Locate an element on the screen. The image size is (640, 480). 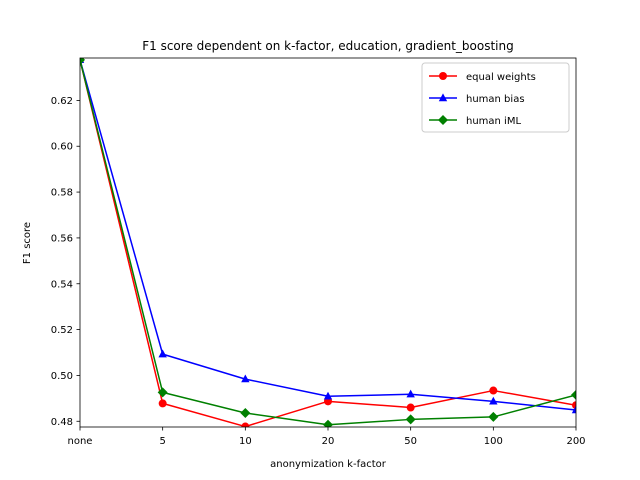
legend-box is located at coordinates (495, 97).